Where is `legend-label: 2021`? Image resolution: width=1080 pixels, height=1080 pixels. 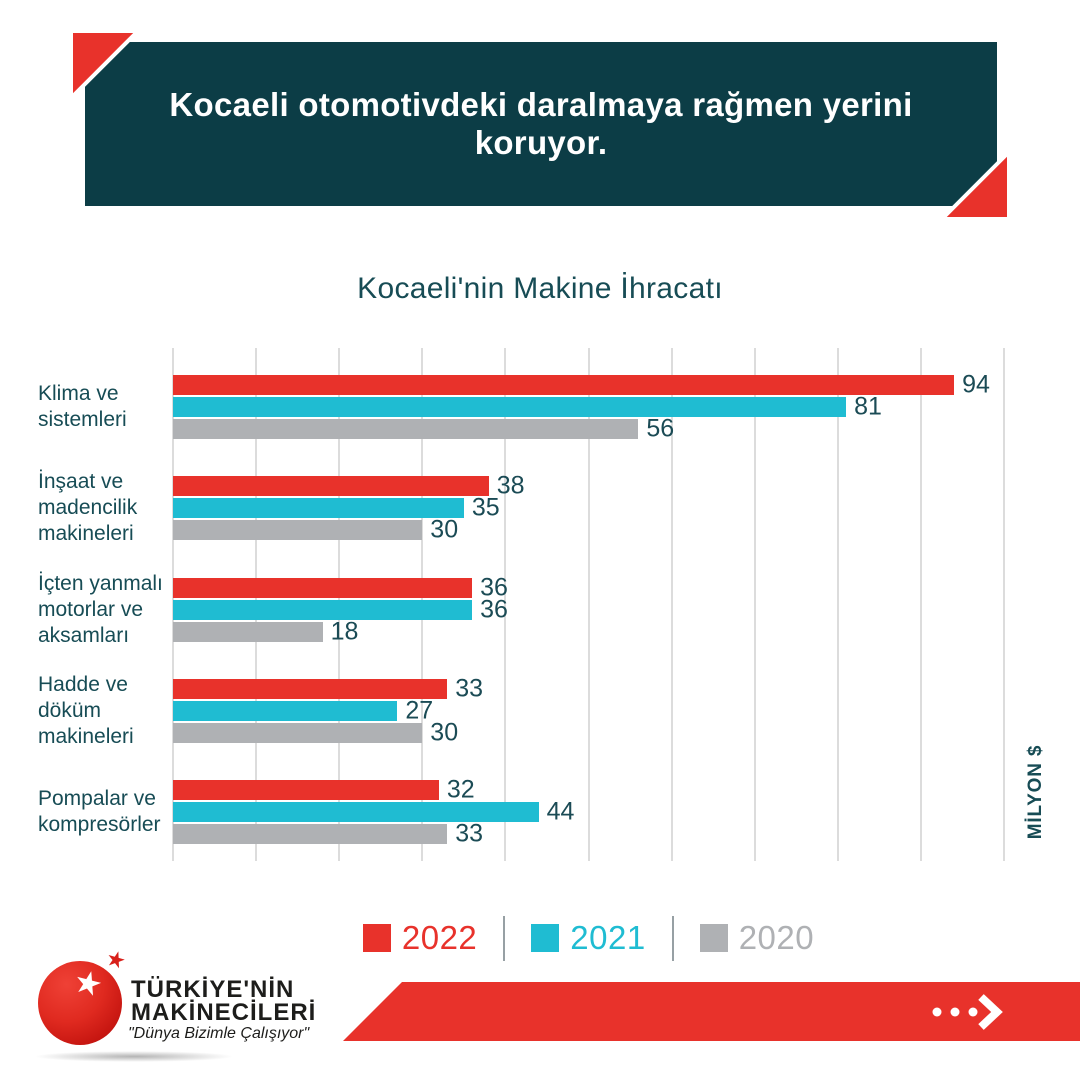 legend-label: 2021 is located at coordinates (608, 937).